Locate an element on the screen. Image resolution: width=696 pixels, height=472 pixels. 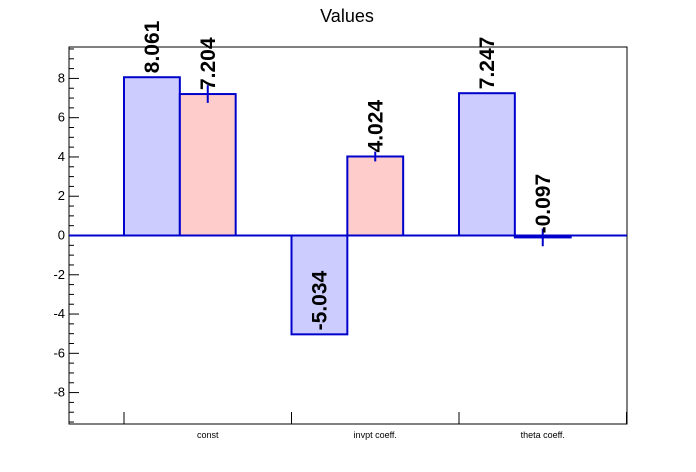
data-label: 7.204 is located at coordinates (208, 63).